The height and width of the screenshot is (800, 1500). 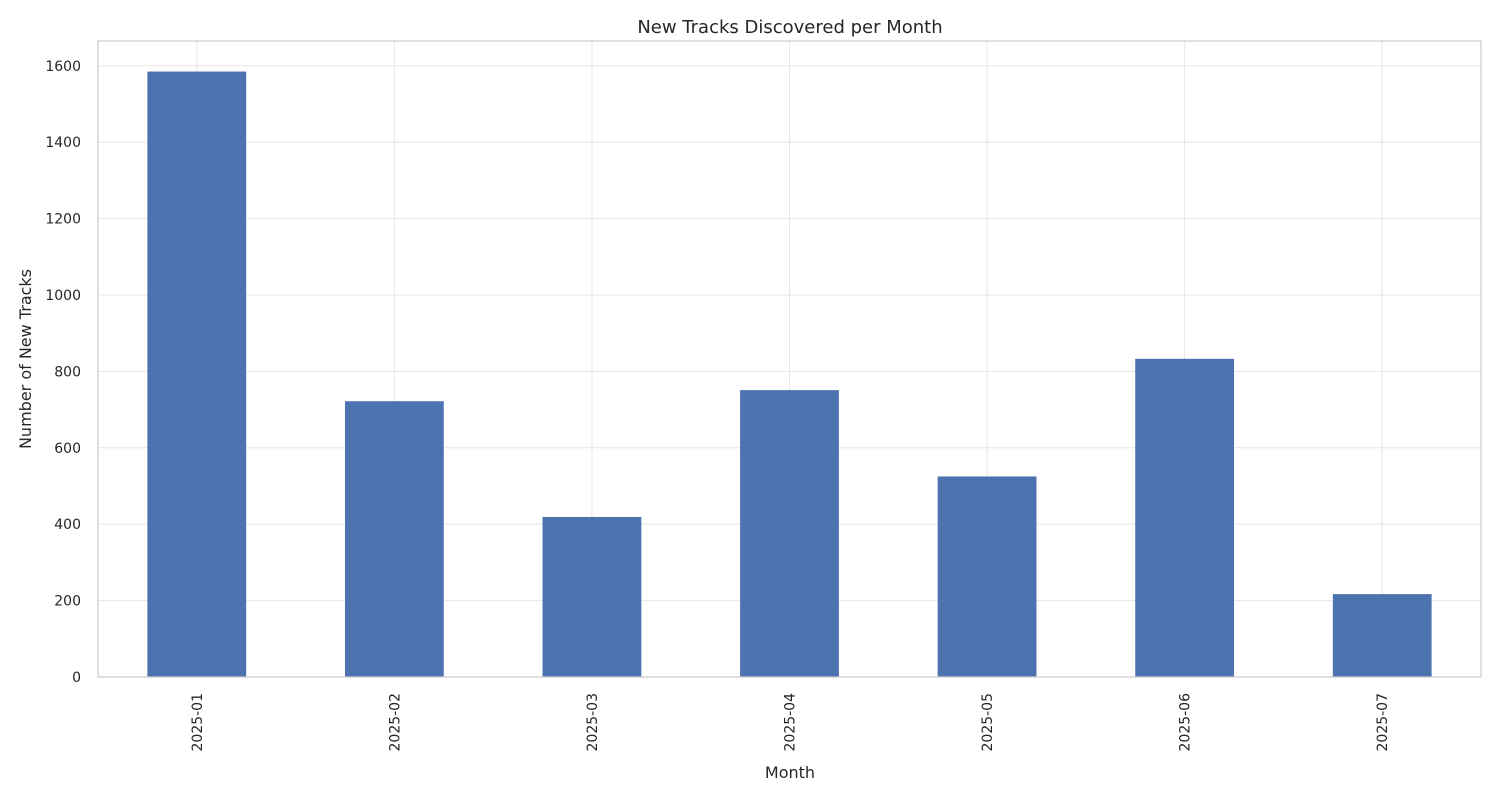 I want to click on x-tick-label: 2025-04, so click(x=791, y=722).